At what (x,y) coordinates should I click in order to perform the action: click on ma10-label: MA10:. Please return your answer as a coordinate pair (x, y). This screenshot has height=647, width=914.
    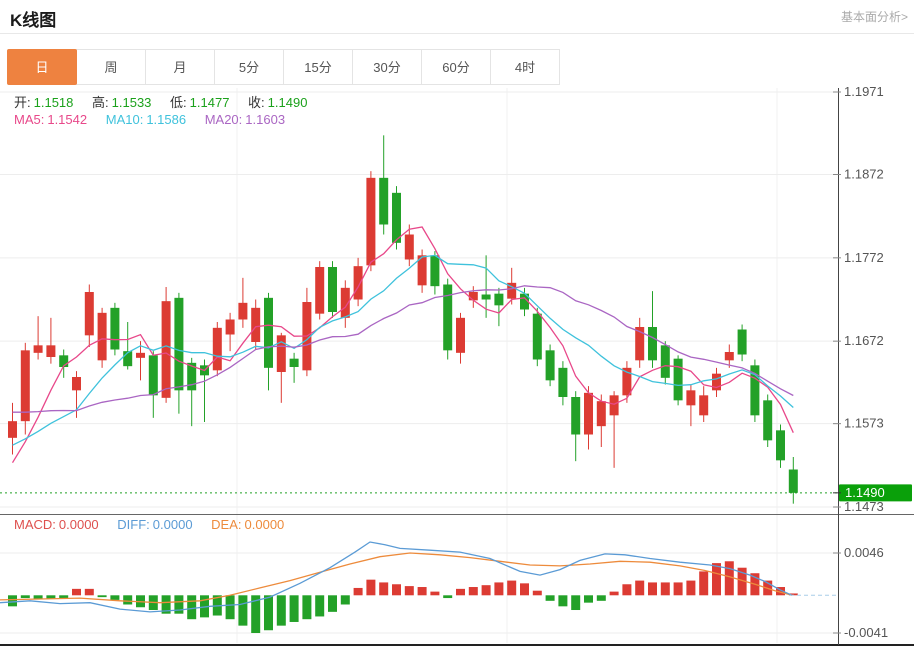
    Looking at the image, I should click on (124, 119).